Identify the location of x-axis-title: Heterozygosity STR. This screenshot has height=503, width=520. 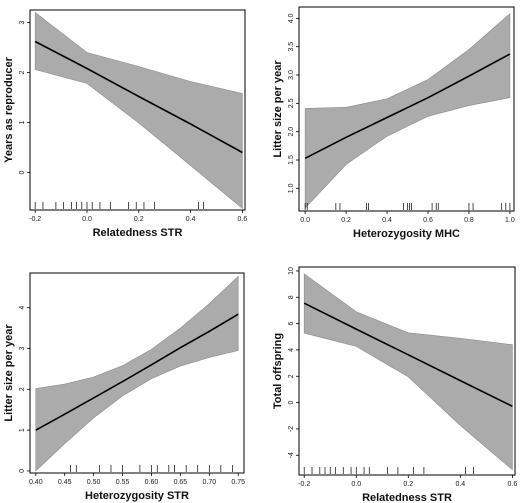
(137, 496).